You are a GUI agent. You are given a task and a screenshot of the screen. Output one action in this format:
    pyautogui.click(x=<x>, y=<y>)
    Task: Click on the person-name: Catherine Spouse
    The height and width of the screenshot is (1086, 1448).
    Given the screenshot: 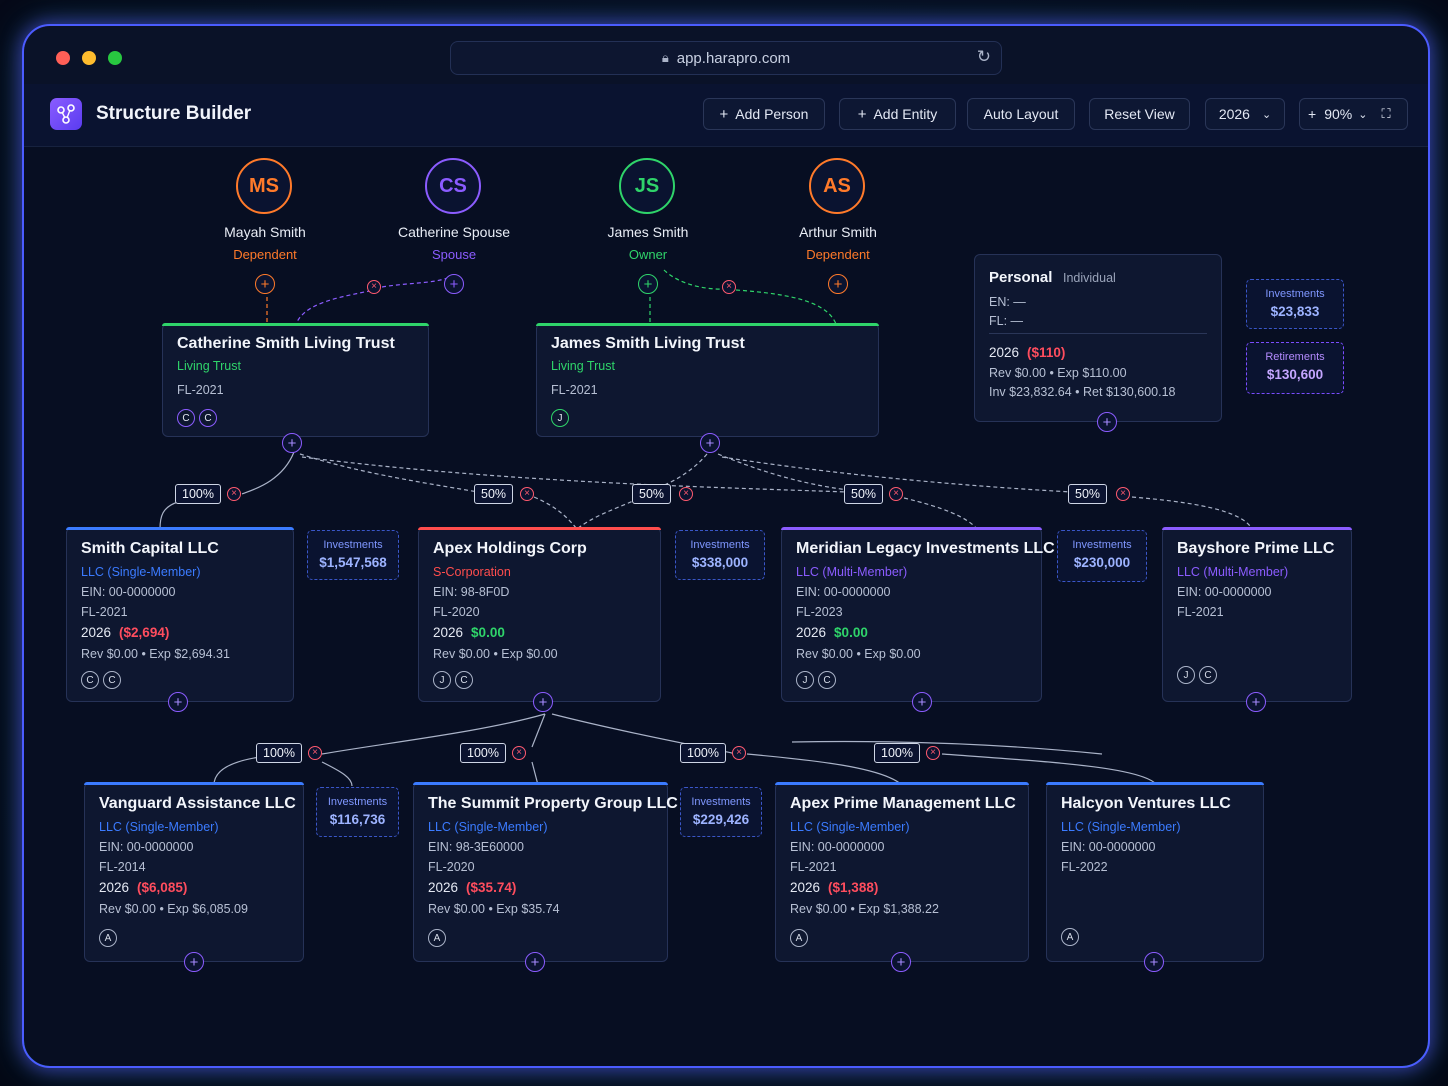 What is the action you would take?
    pyautogui.click(x=454, y=232)
    